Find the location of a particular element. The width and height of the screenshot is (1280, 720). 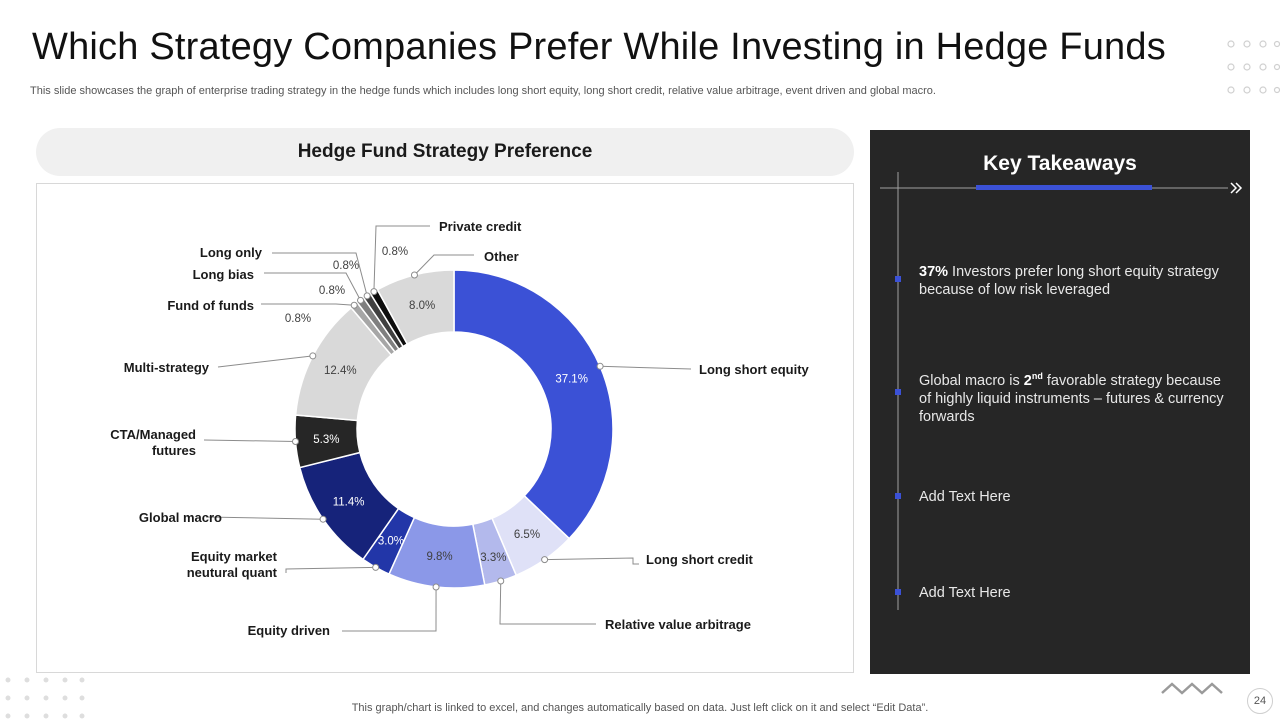

takeaway-3: Add Text Here is located at coordinates (965, 497).